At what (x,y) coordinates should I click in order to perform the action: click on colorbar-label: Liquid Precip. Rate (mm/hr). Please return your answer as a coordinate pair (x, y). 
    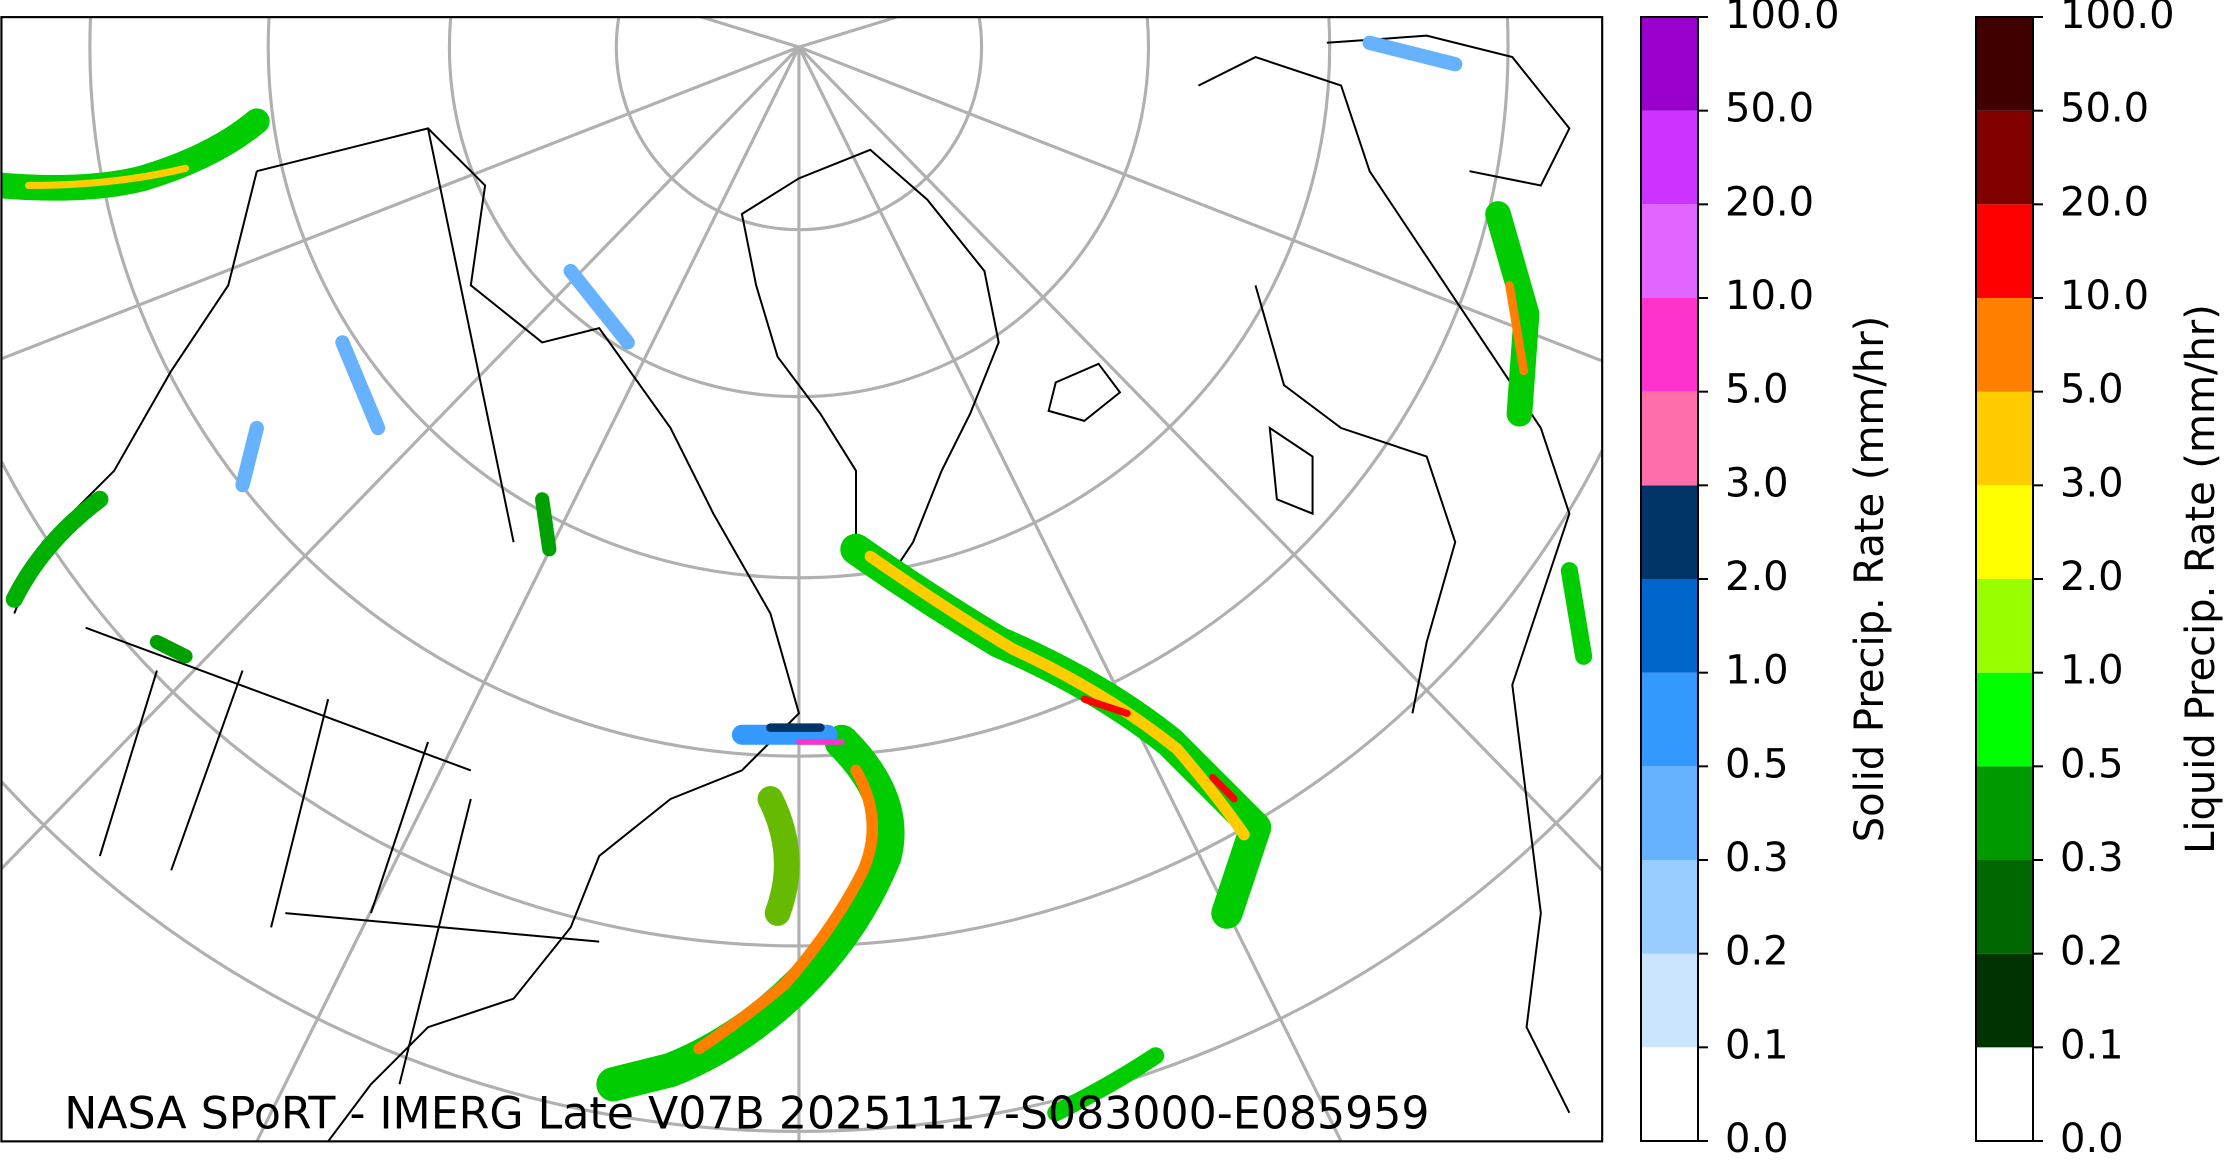
    Looking at the image, I should click on (2201, 579).